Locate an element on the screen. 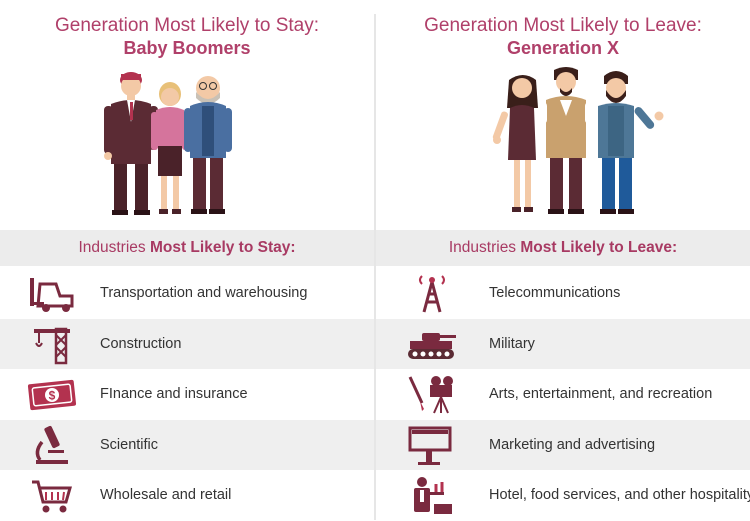  billboard-icon is located at coordinates (430, 445).